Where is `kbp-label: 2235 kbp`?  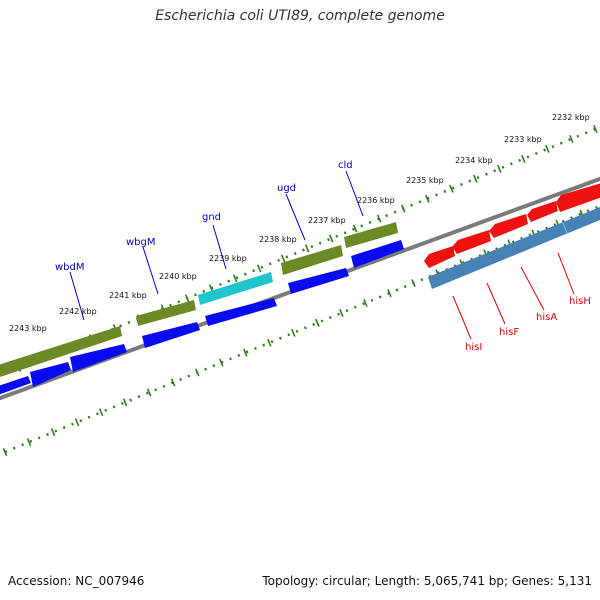 kbp-label: 2235 kbp is located at coordinates (425, 180).